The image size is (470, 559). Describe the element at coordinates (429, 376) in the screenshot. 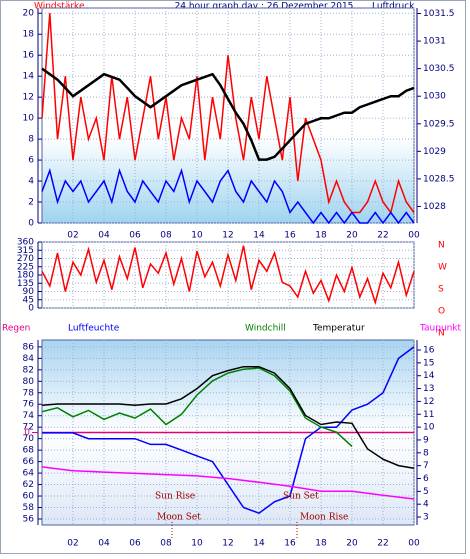

I see `y2-tick-label: 14` at that location.